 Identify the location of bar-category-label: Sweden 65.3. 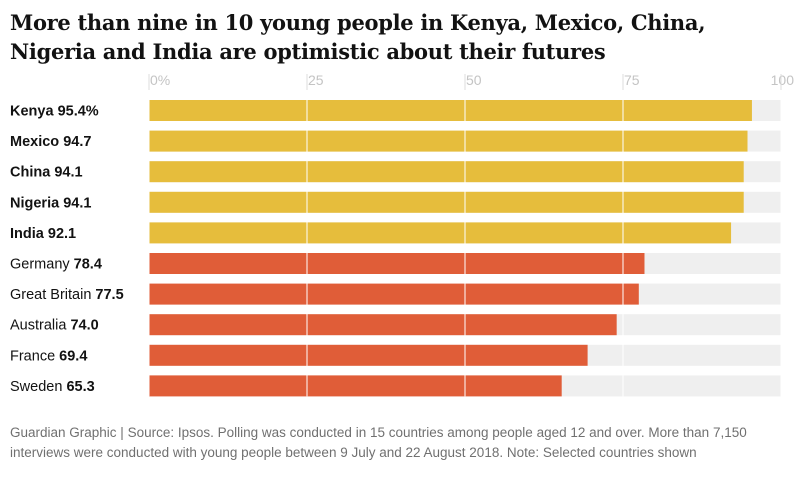
(52, 387).